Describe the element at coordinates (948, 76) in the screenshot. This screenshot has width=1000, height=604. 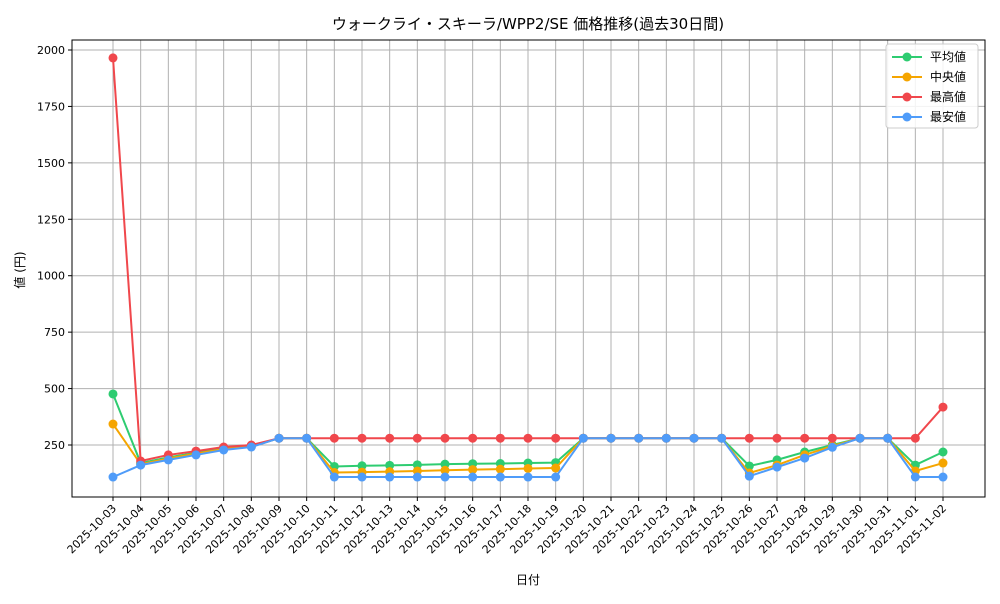
I see `legend-label: 中央値` at that location.